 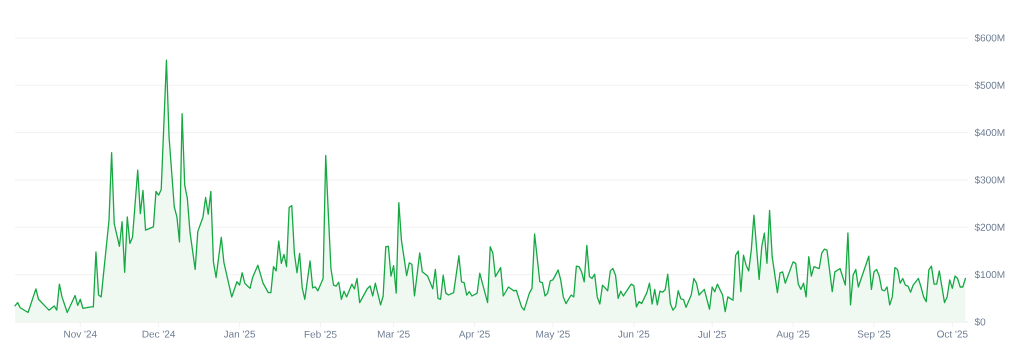 What do you see at coordinates (239, 334) in the screenshot?
I see `x-tick-label: Jan '25` at bounding box center [239, 334].